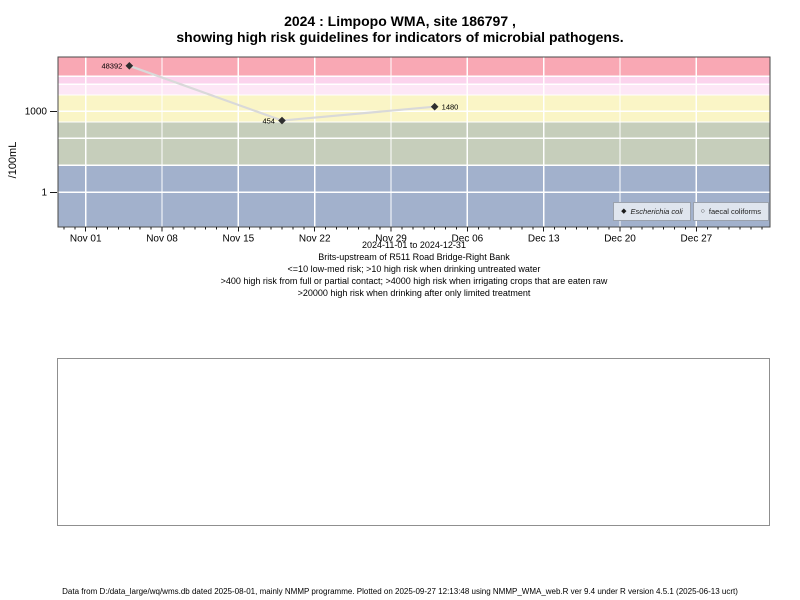 The height and width of the screenshot is (600, 800). What do you see at coordinates (315, 239) in the screenshot?
I see `x-tick-label: Nov 22` at bounding box center [315, 239].